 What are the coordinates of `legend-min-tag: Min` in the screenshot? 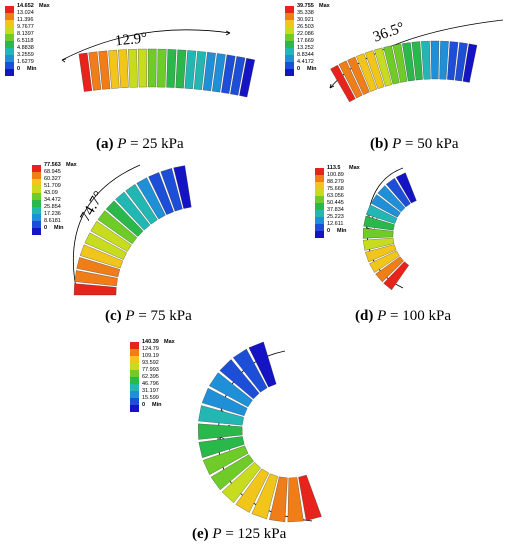 It's located at (32, 69).